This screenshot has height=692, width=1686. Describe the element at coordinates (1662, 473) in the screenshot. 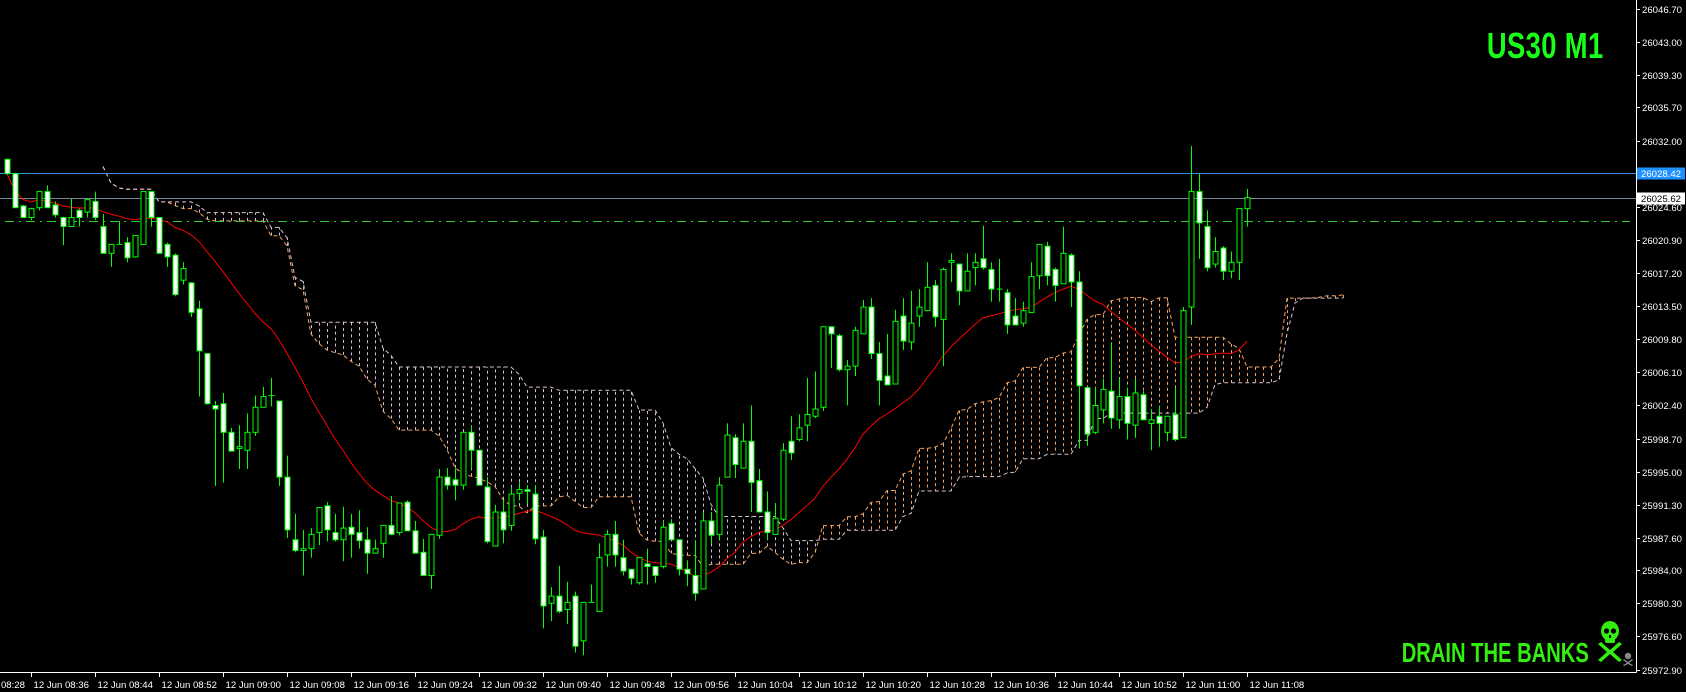

I see `price-tick-label: 25995.00` at that location.